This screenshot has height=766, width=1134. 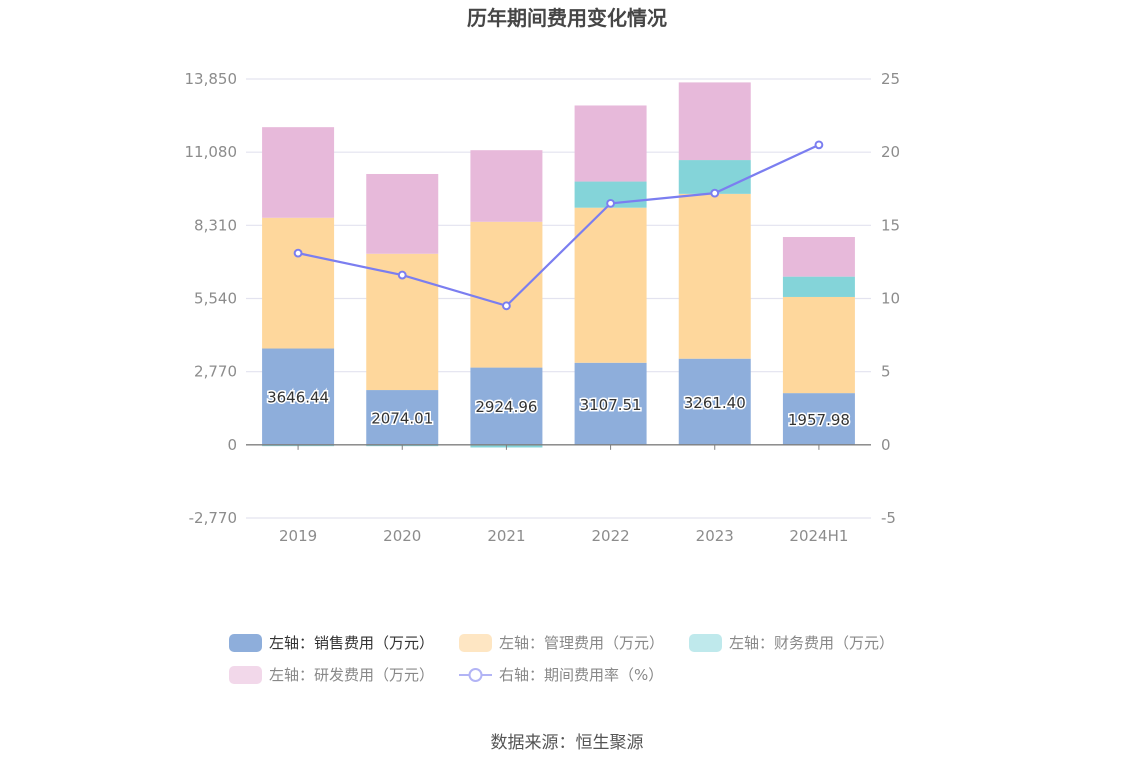 What do you see at coordinates (610, 285) in the screenshot?
I see `bar-1-2022` at bounding box center [610, 285].